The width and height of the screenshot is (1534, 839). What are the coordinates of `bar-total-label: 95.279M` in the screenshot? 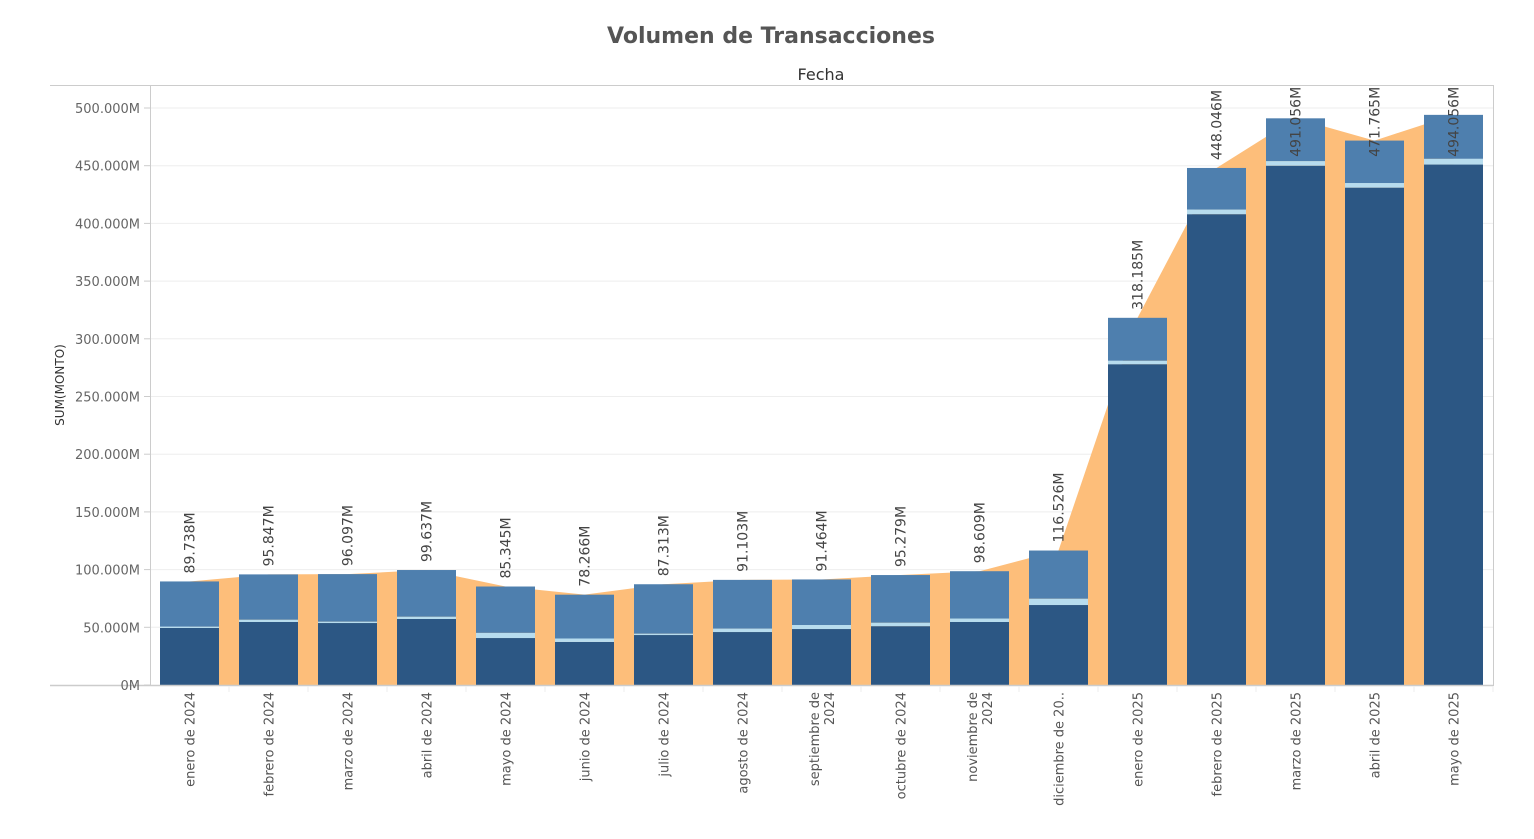 It's located at (902, 536).